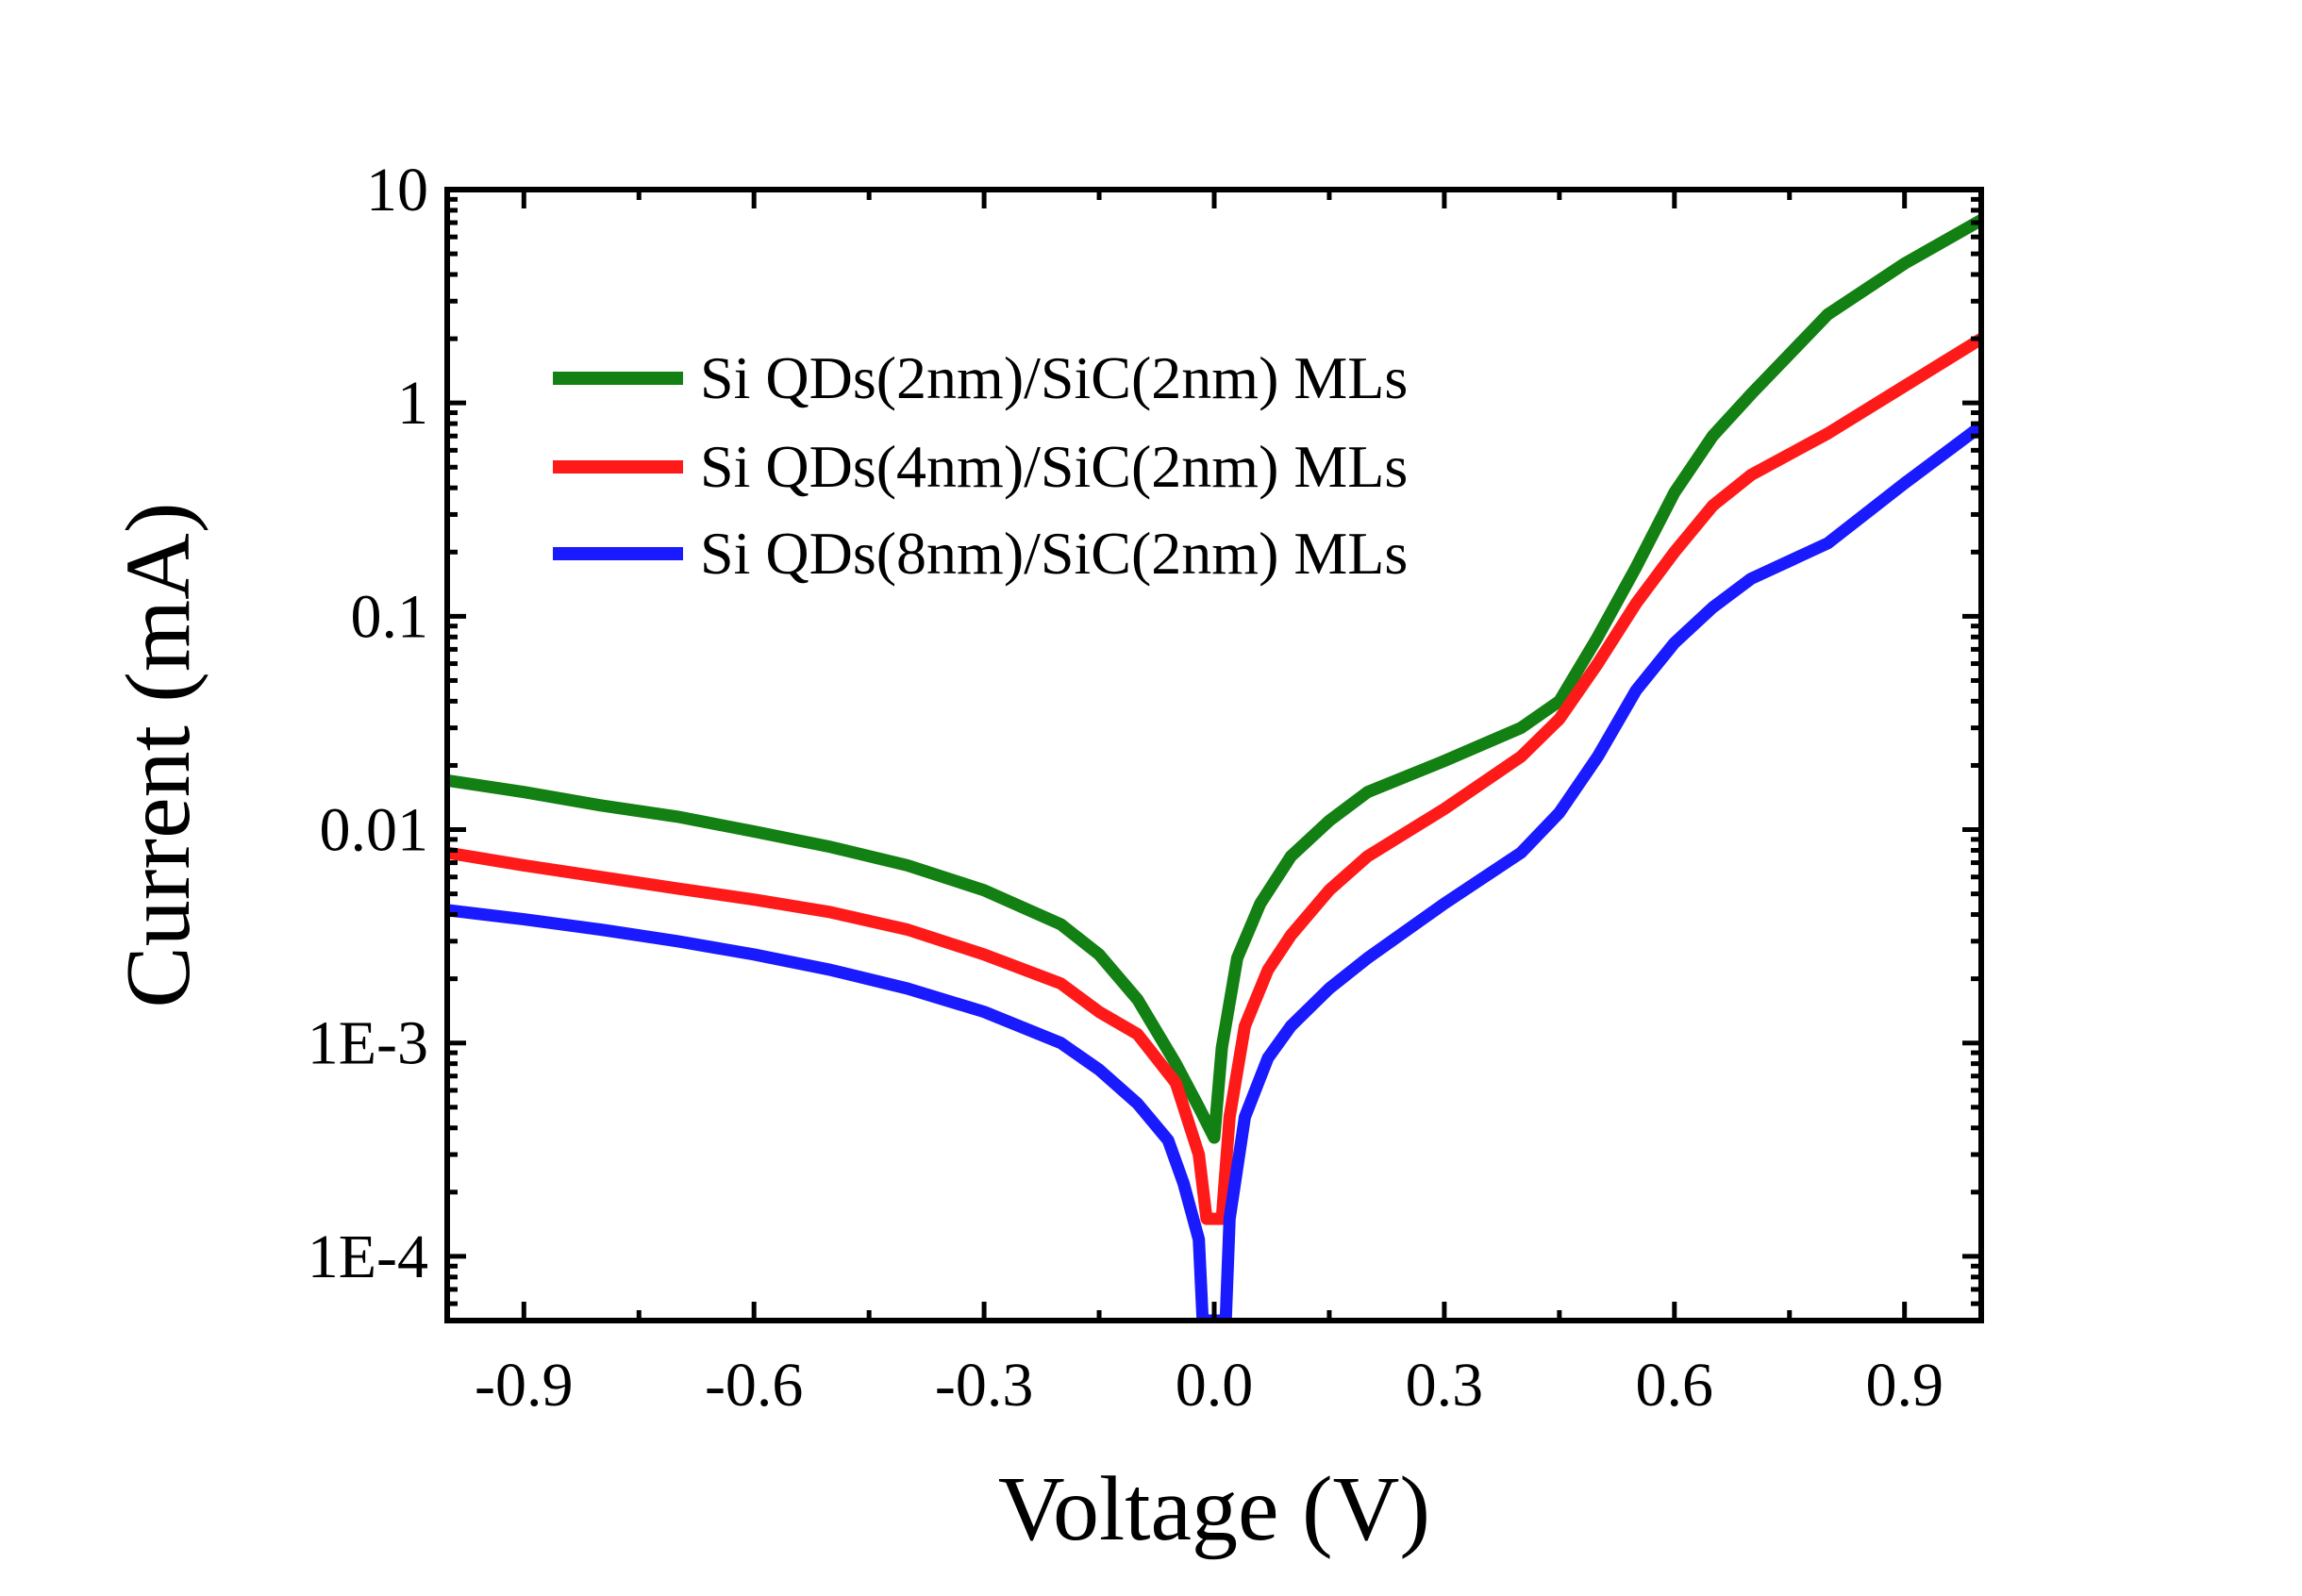  What do you see at coordinates (1675, 1386) in the screenshot?
I see `x-tick-label: 0.6` at bounding box center [1675, 1386].